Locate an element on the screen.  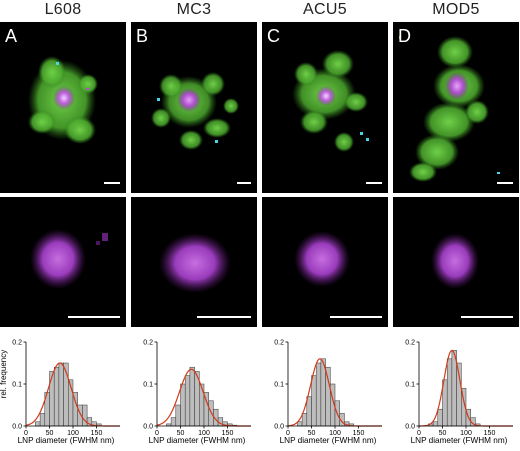
overview-micrograph: B is located at coordinates (194, 107).